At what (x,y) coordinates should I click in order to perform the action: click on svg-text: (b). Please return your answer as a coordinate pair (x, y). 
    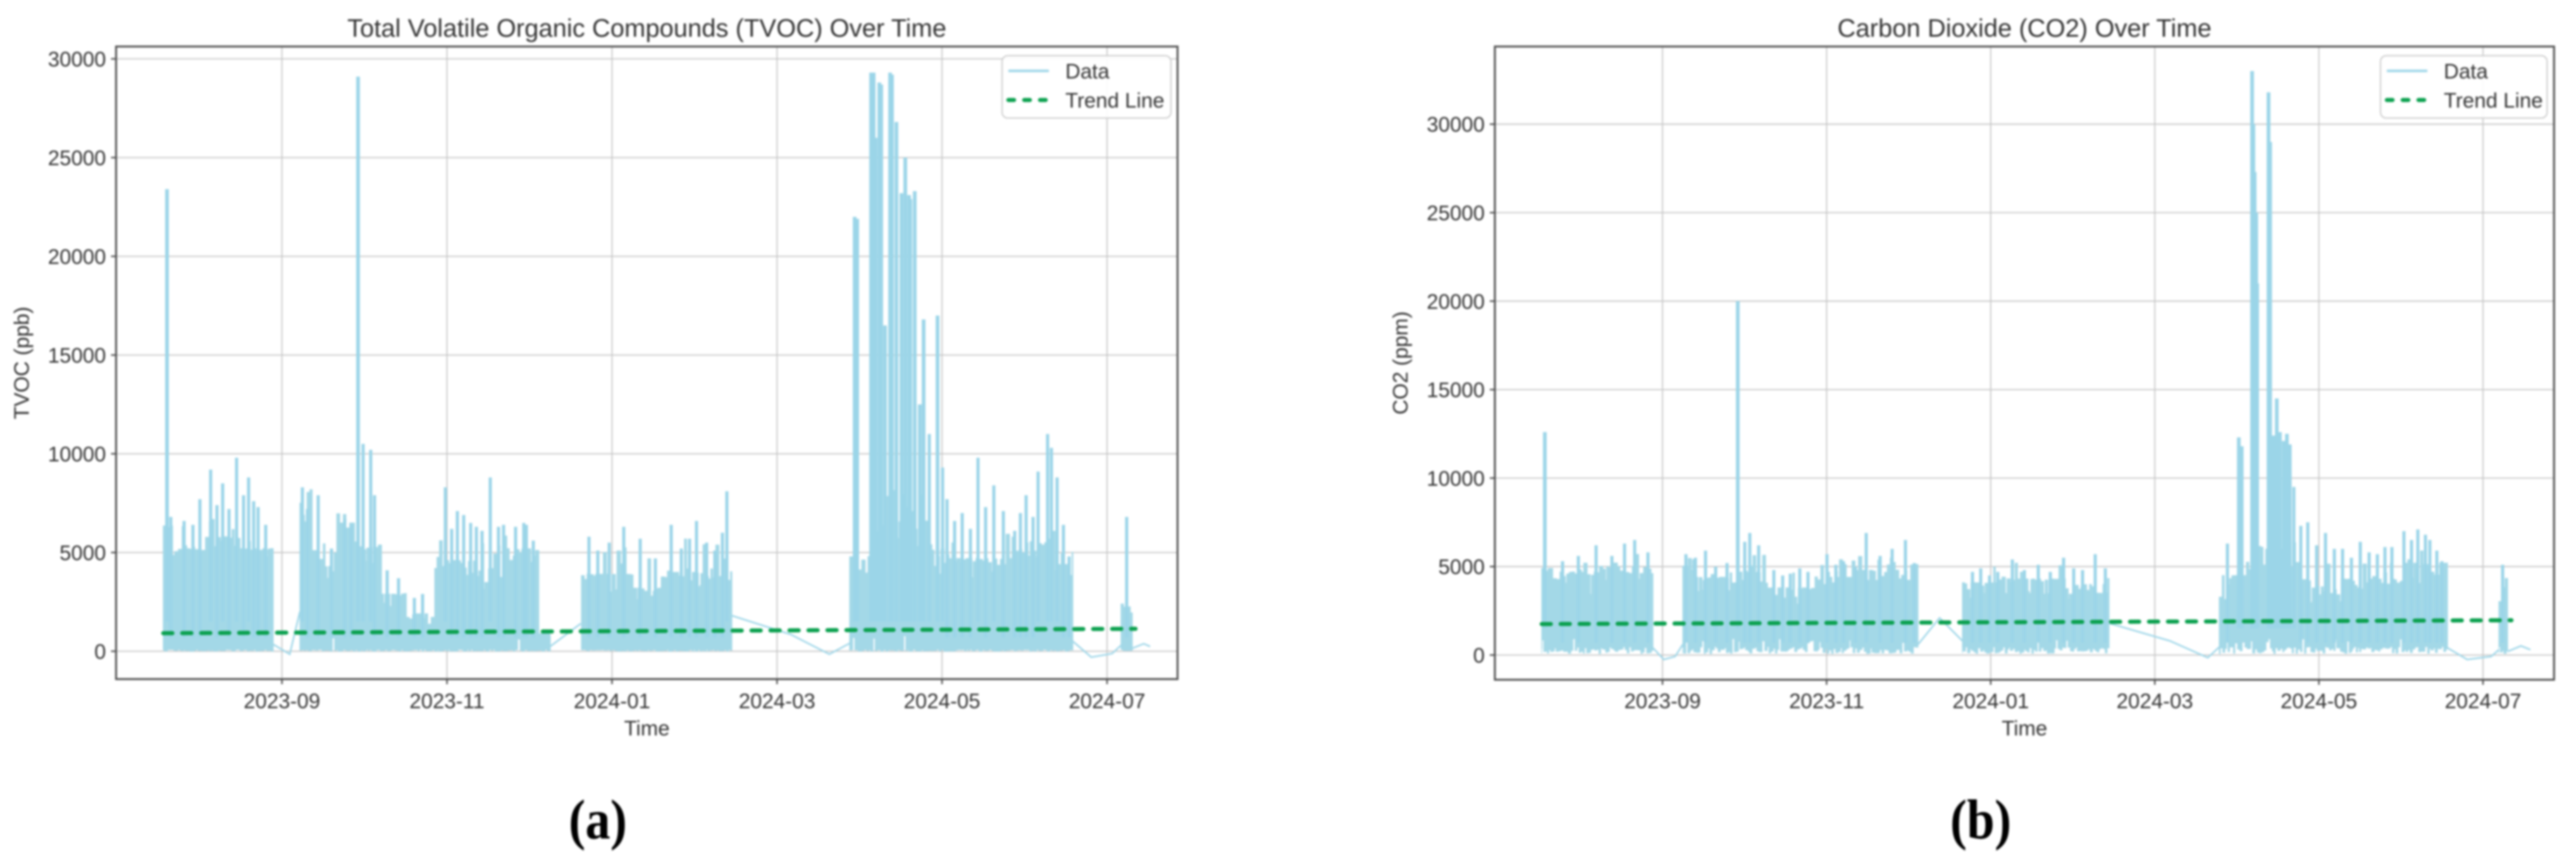
    Looking at the image, I should click on (1981, 820).